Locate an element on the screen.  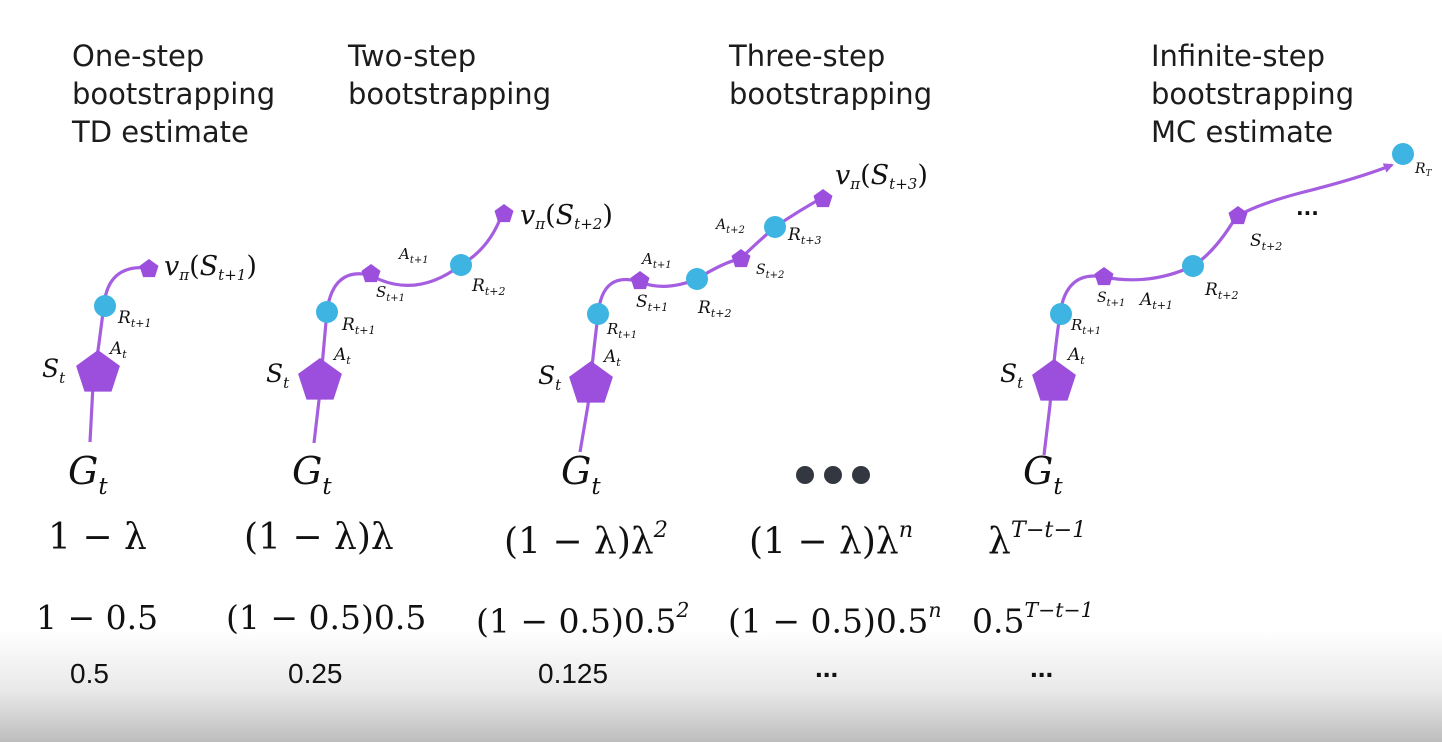
title-three-step: Three-step bootstrapping is located at coordinates (831, 75).